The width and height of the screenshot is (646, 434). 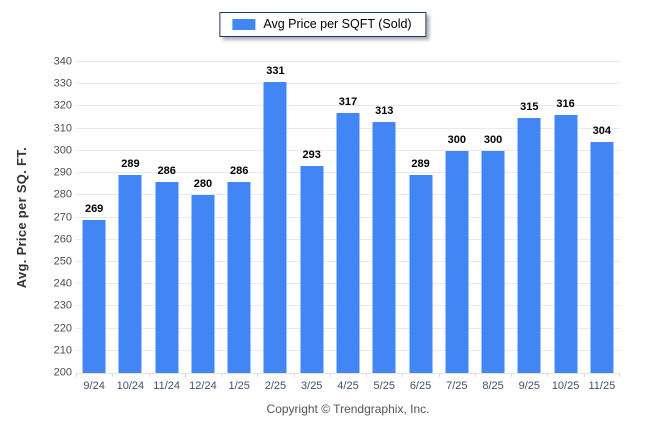 What do you see at coordinates (62, 217) in the screenshot?
I see `y-tick-label: 270` at bounding box center [62, 217].